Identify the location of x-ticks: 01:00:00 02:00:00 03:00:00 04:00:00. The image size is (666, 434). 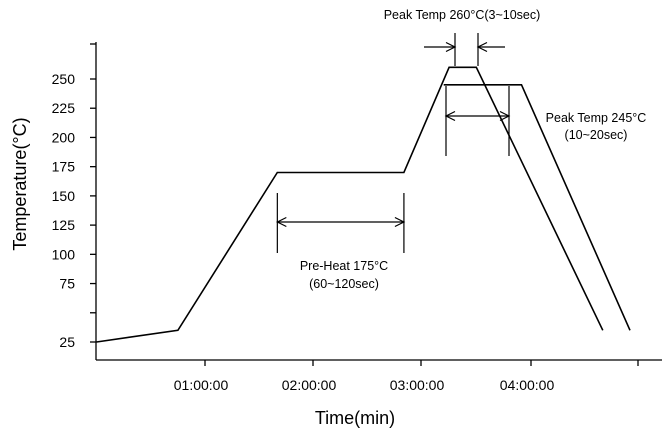
(406, 376).